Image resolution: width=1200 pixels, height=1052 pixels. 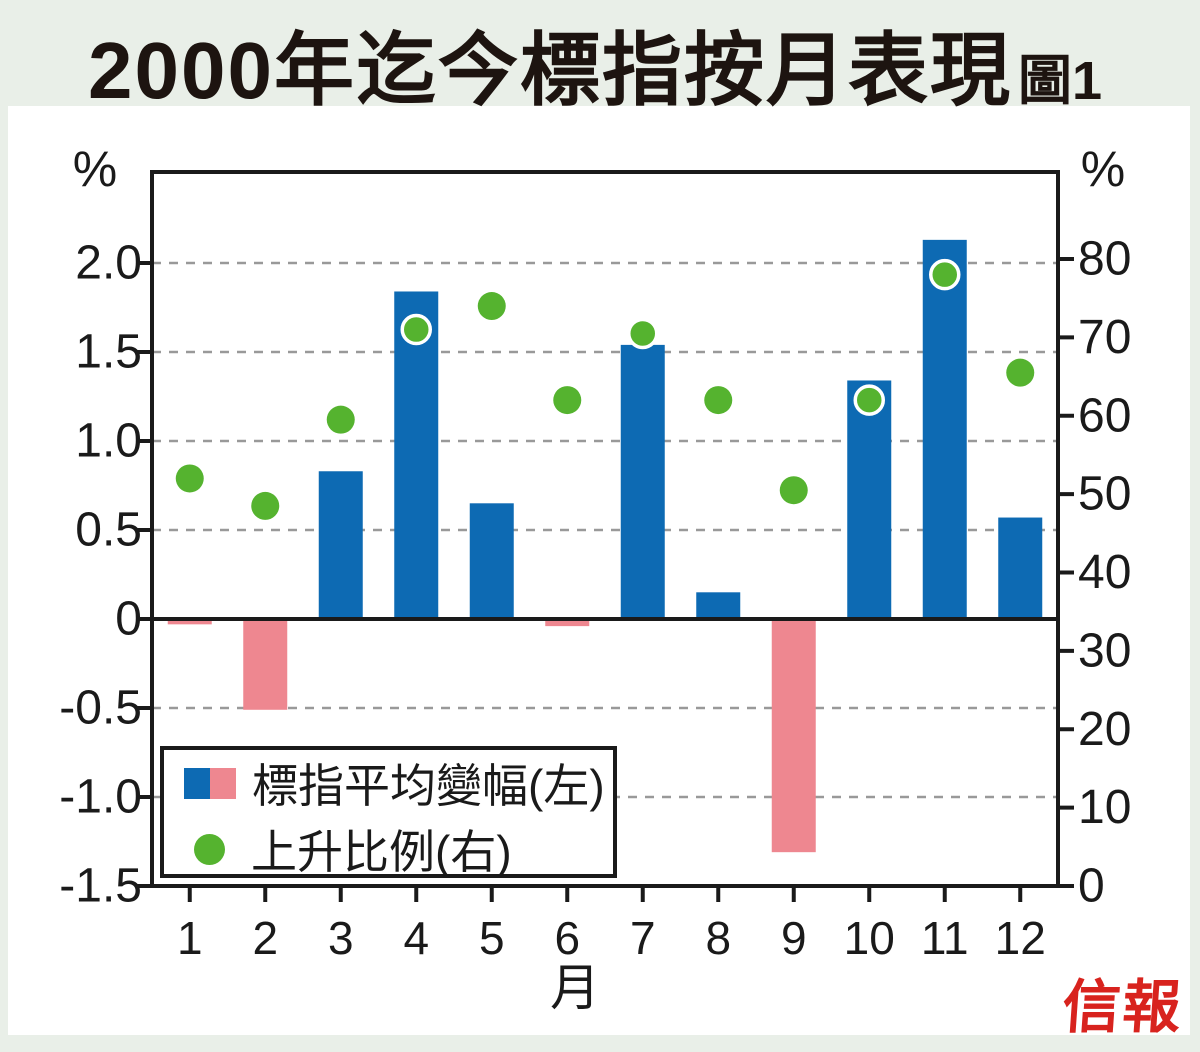 What do you see at coordinates (341, 938) in the screenshot?
I see `x-tick-label-month-3: 3` at bounding box center [341, 938].